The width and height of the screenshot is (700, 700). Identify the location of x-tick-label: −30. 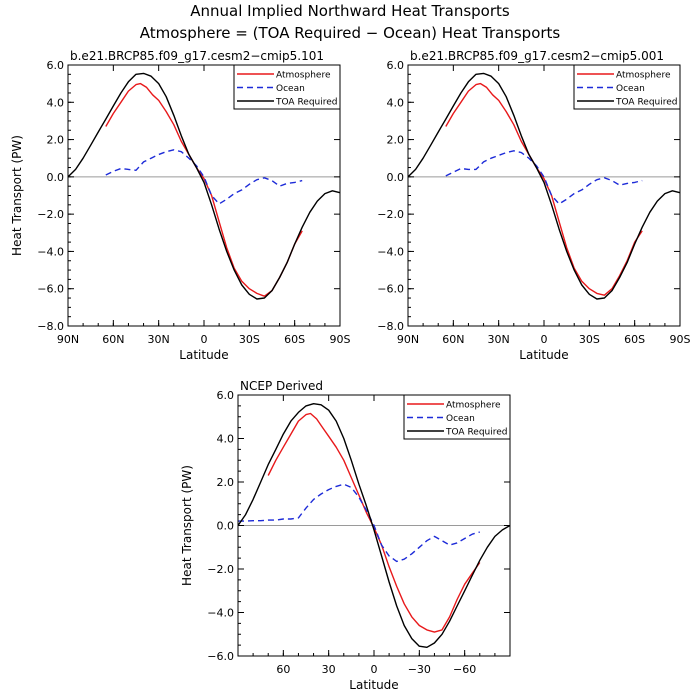
(419, 669).